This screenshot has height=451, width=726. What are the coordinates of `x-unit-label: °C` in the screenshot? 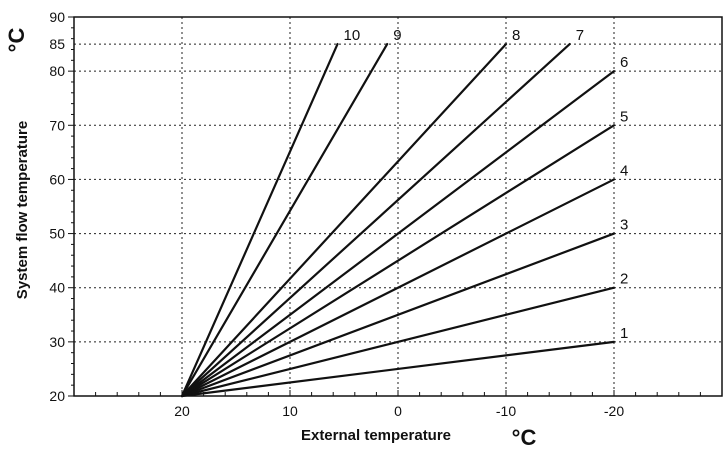 It's located at (524, 437).